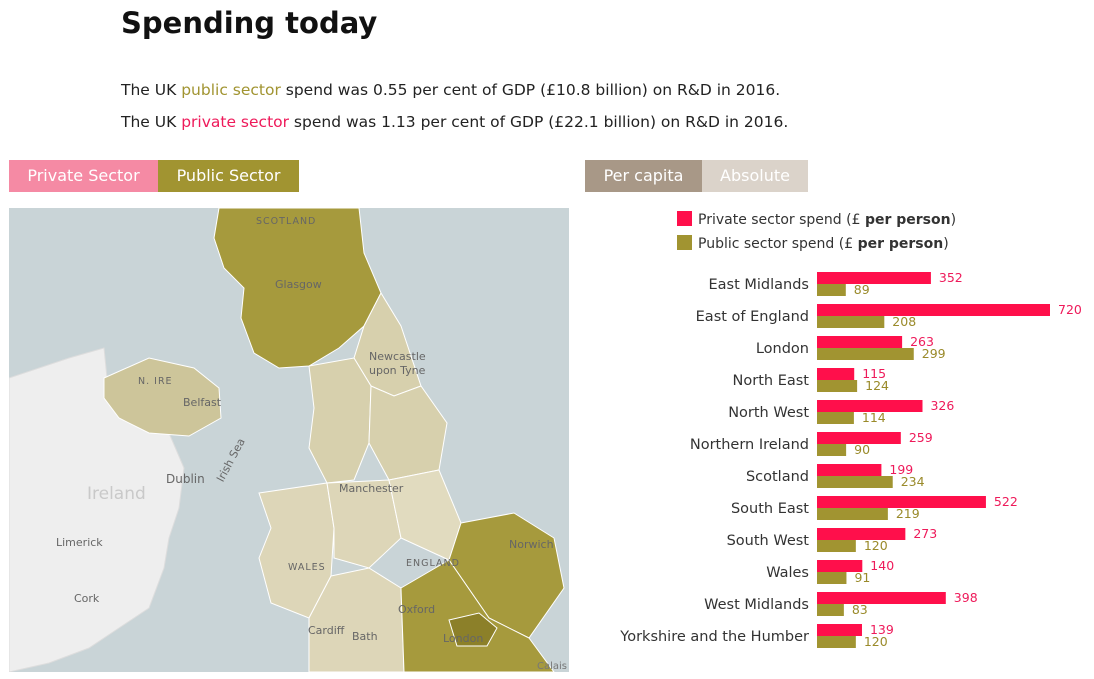  Describe the element at coordinates (874, 373) in the screenshot. I see `private-value-label: 115` at that location.